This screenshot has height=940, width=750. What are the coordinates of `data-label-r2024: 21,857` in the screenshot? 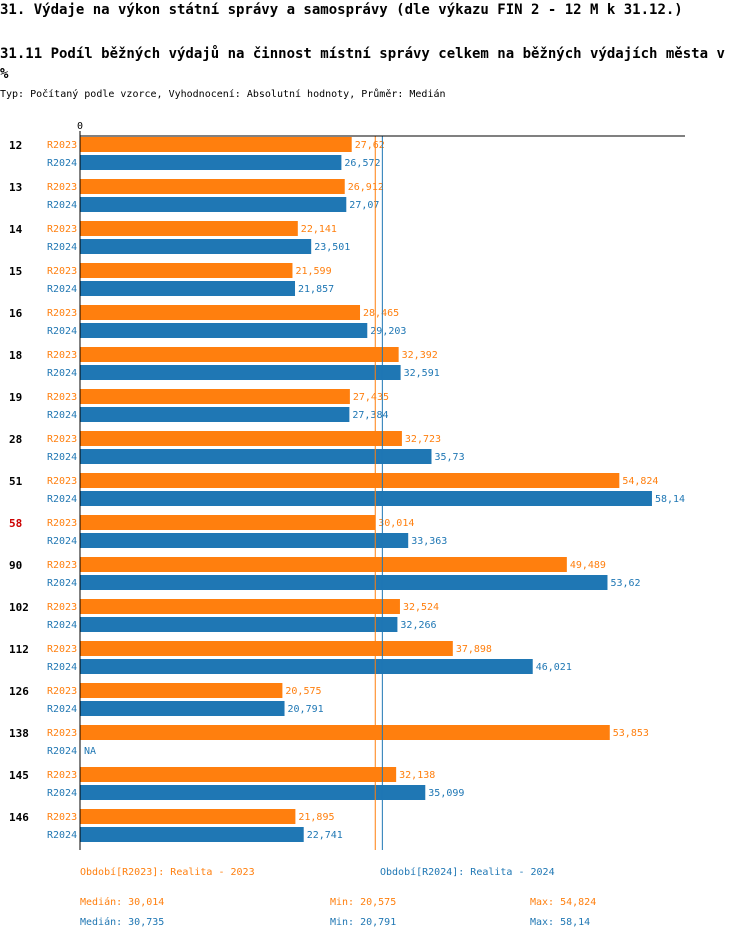 It's located at (316, 289).